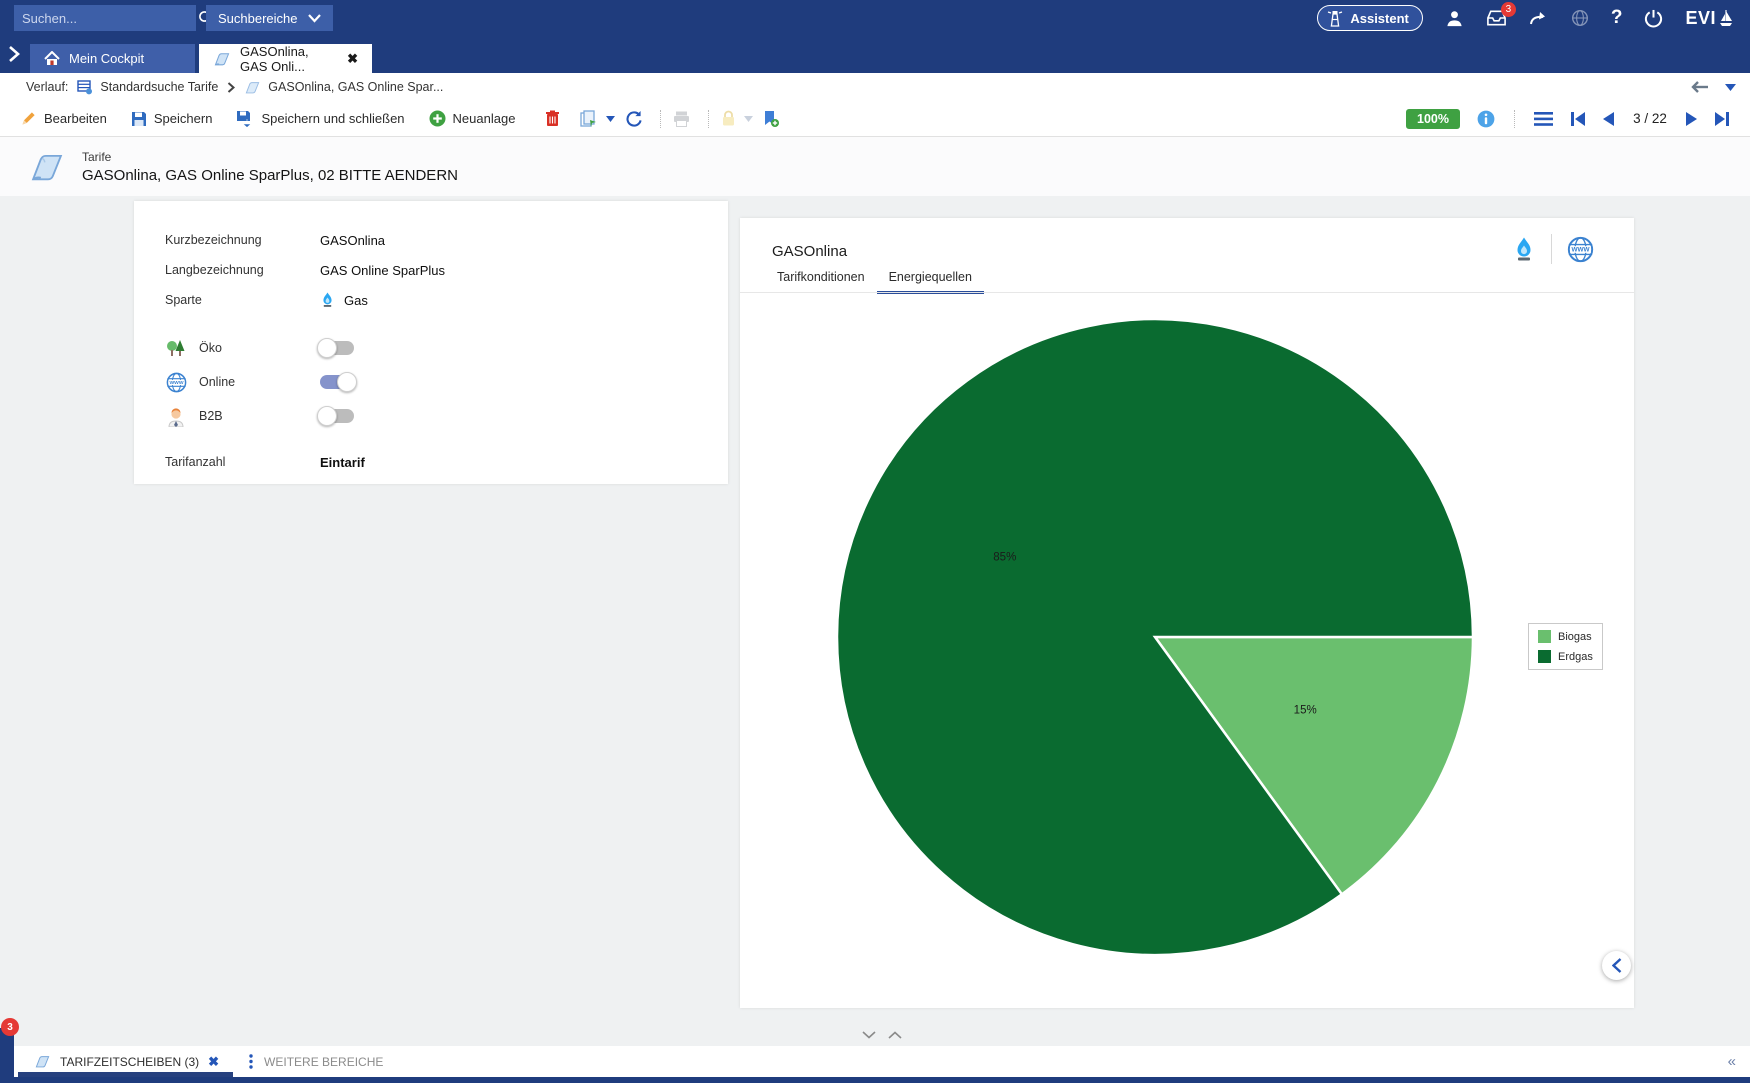 The width and height of the screenshot is (1750, 1083). What do you see at coordinates (342, 462) in the screenshot?
I see `field-value: Eintarif` at bounding box center [342, 462].